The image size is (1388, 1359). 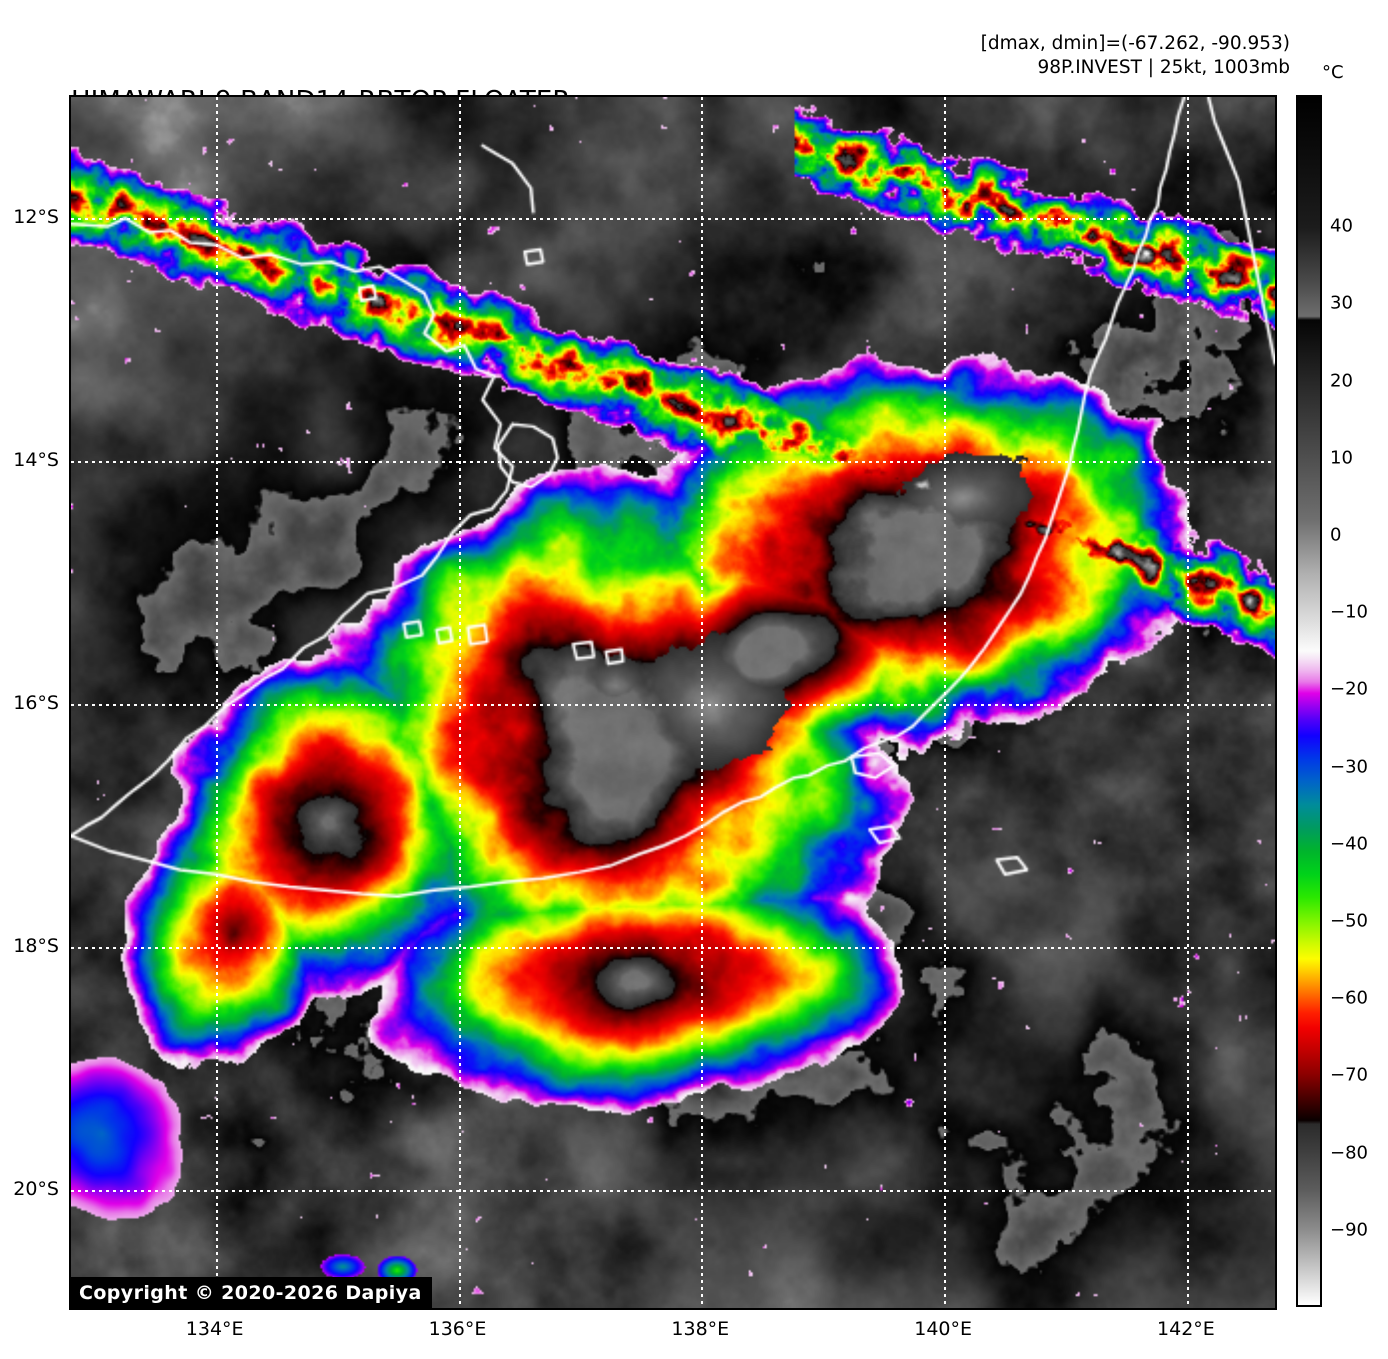 I want to click on colorbar-tick-5: −10, so click(x=1349, y=612).